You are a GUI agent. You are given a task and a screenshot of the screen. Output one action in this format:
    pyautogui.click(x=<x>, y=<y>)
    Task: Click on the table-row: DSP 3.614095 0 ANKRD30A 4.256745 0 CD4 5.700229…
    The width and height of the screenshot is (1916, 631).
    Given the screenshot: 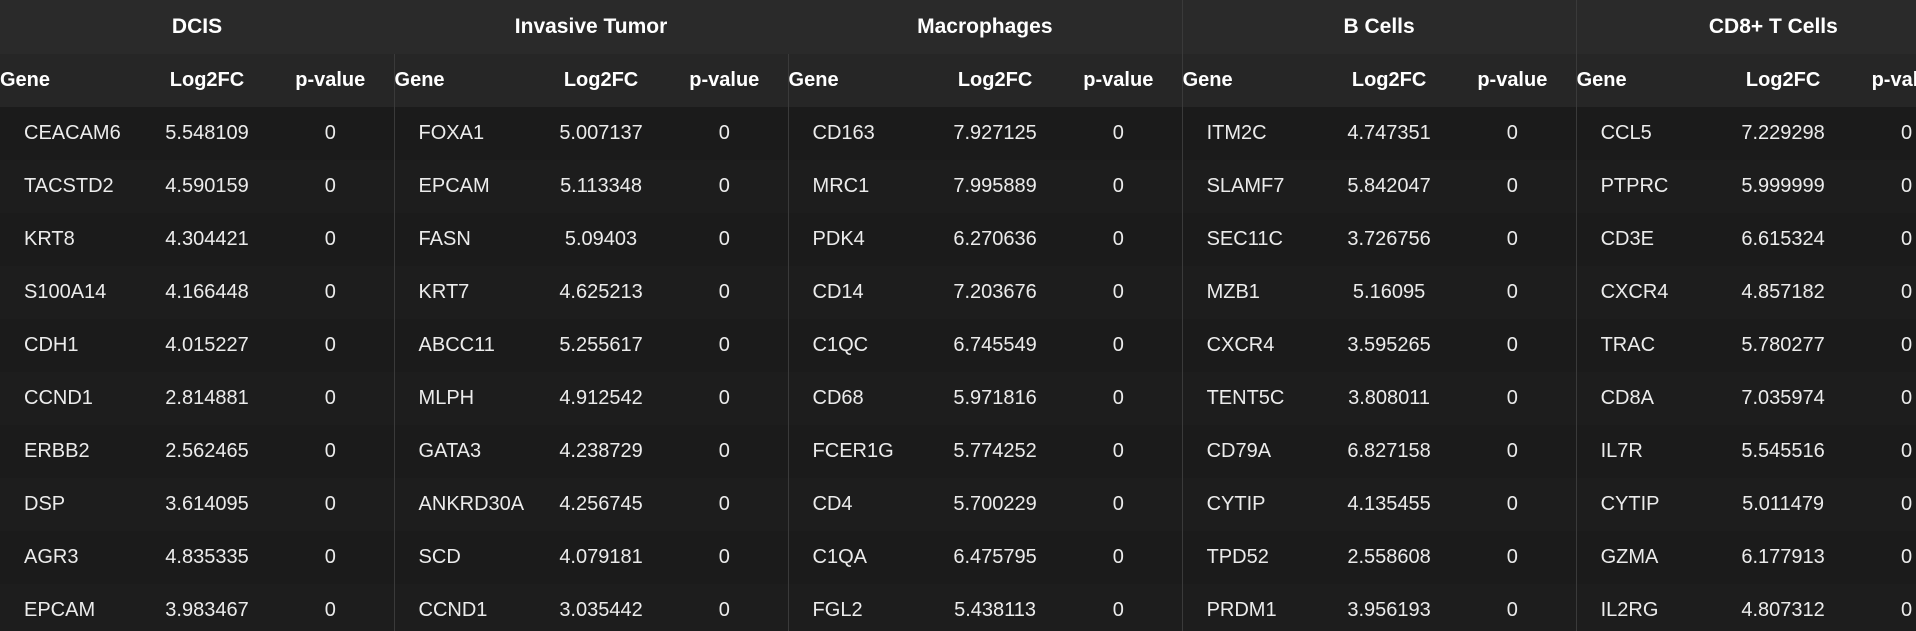 What is the action you would take?
    pyautogui.click(x=958, y=504)
    